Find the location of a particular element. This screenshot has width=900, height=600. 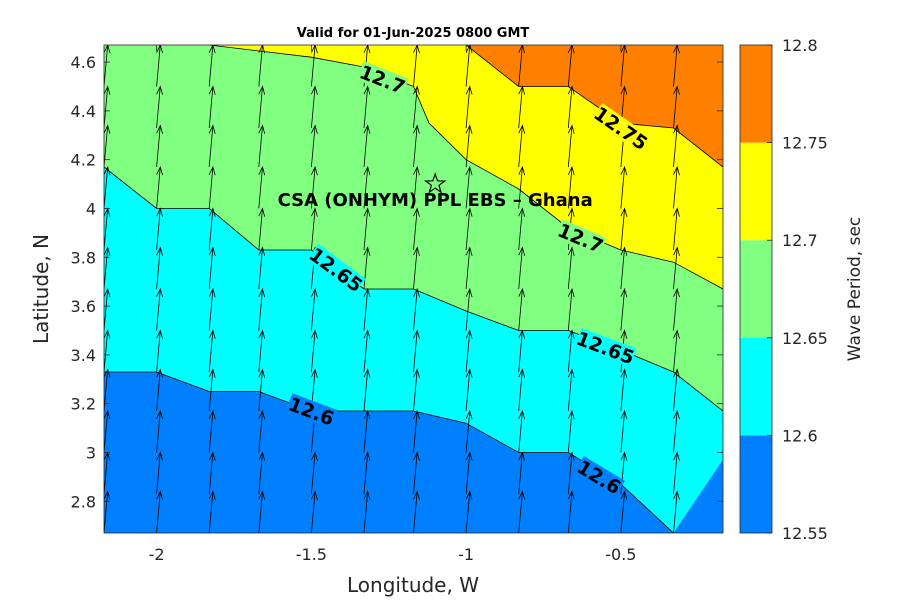

y-tick-label: 4 is located at coordinates (91, 208).